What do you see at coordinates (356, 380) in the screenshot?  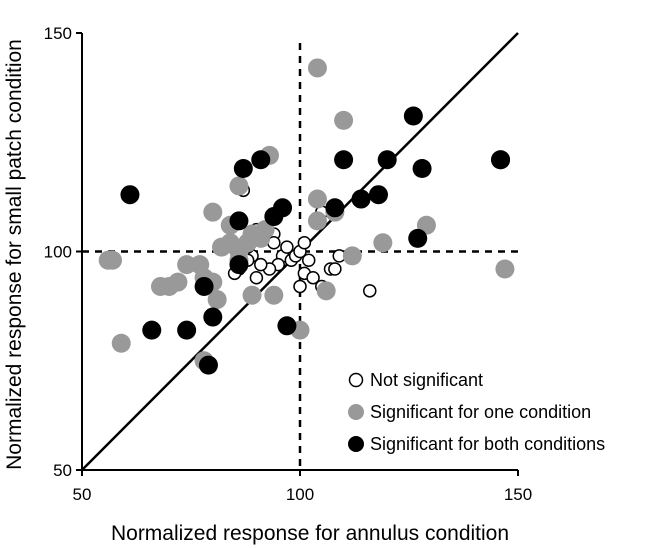 I see `legend-marker-open` at bounding box center [356, 380].